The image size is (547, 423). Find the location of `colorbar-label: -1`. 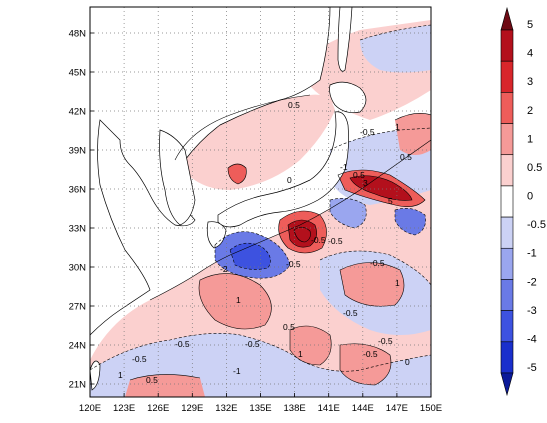

colorbar-label: -1 is located at coordinates (532, 254).